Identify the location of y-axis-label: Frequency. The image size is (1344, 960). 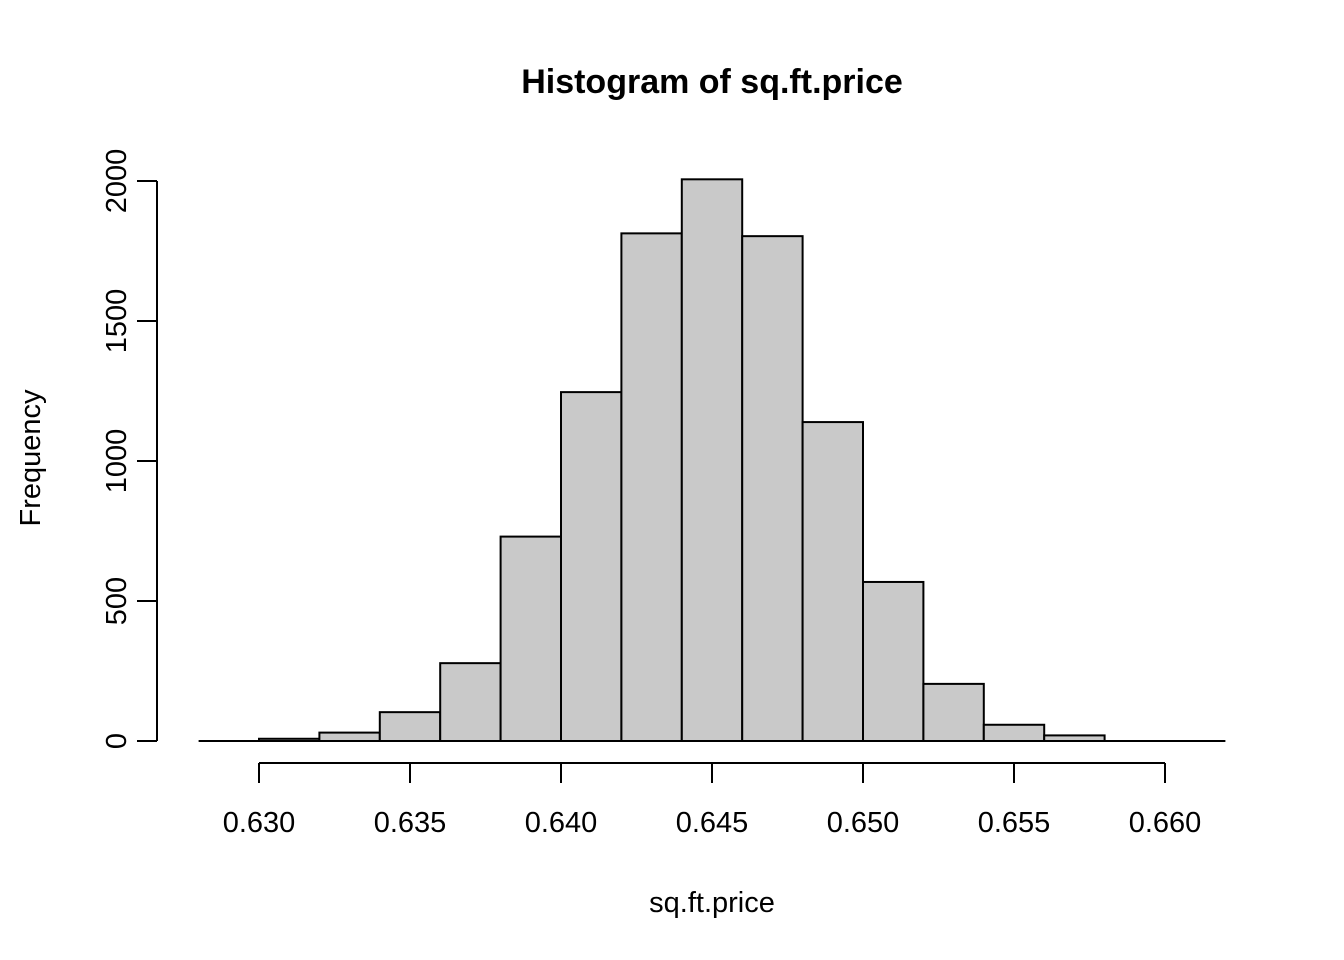
(31, 458).